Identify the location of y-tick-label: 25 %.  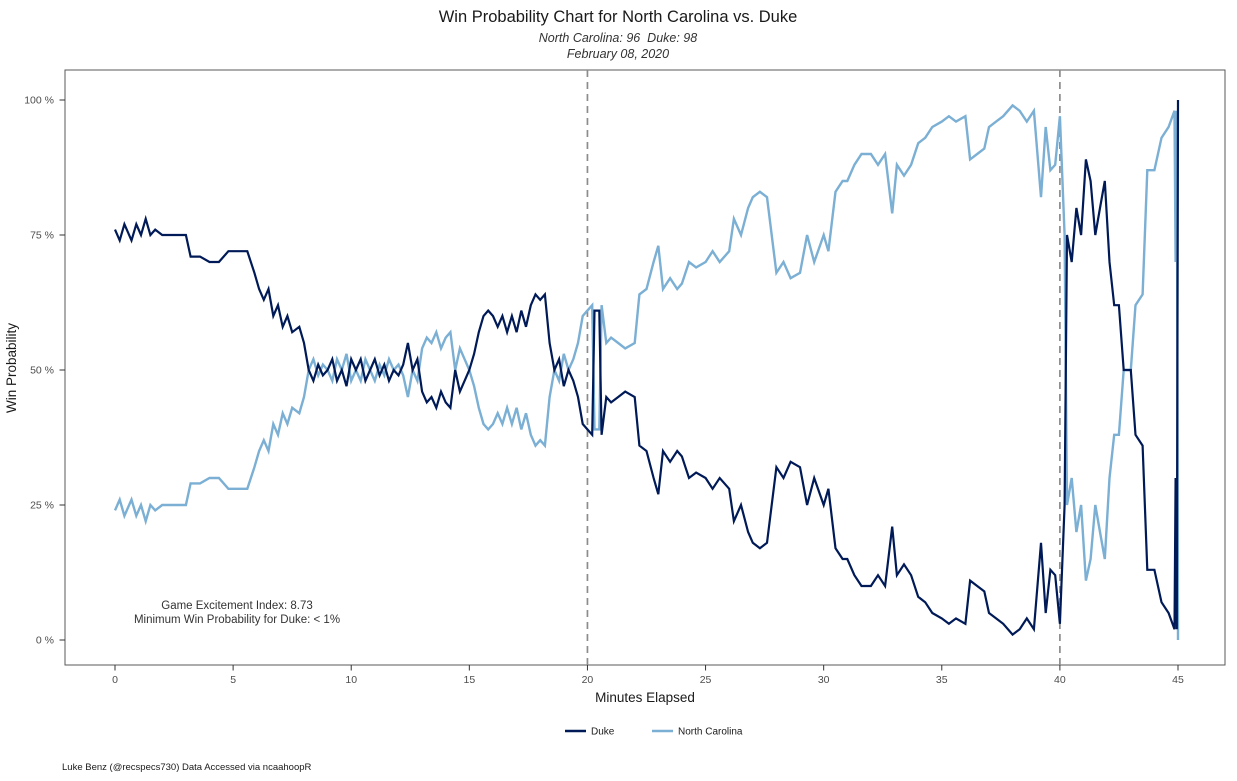
(42, 506).